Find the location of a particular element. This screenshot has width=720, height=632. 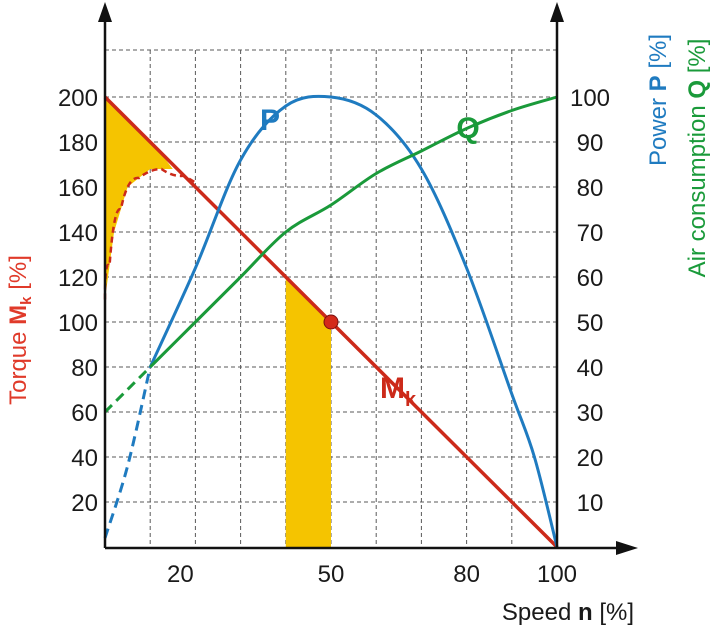

series-label-q: Q is located at coordinates (467, 128).